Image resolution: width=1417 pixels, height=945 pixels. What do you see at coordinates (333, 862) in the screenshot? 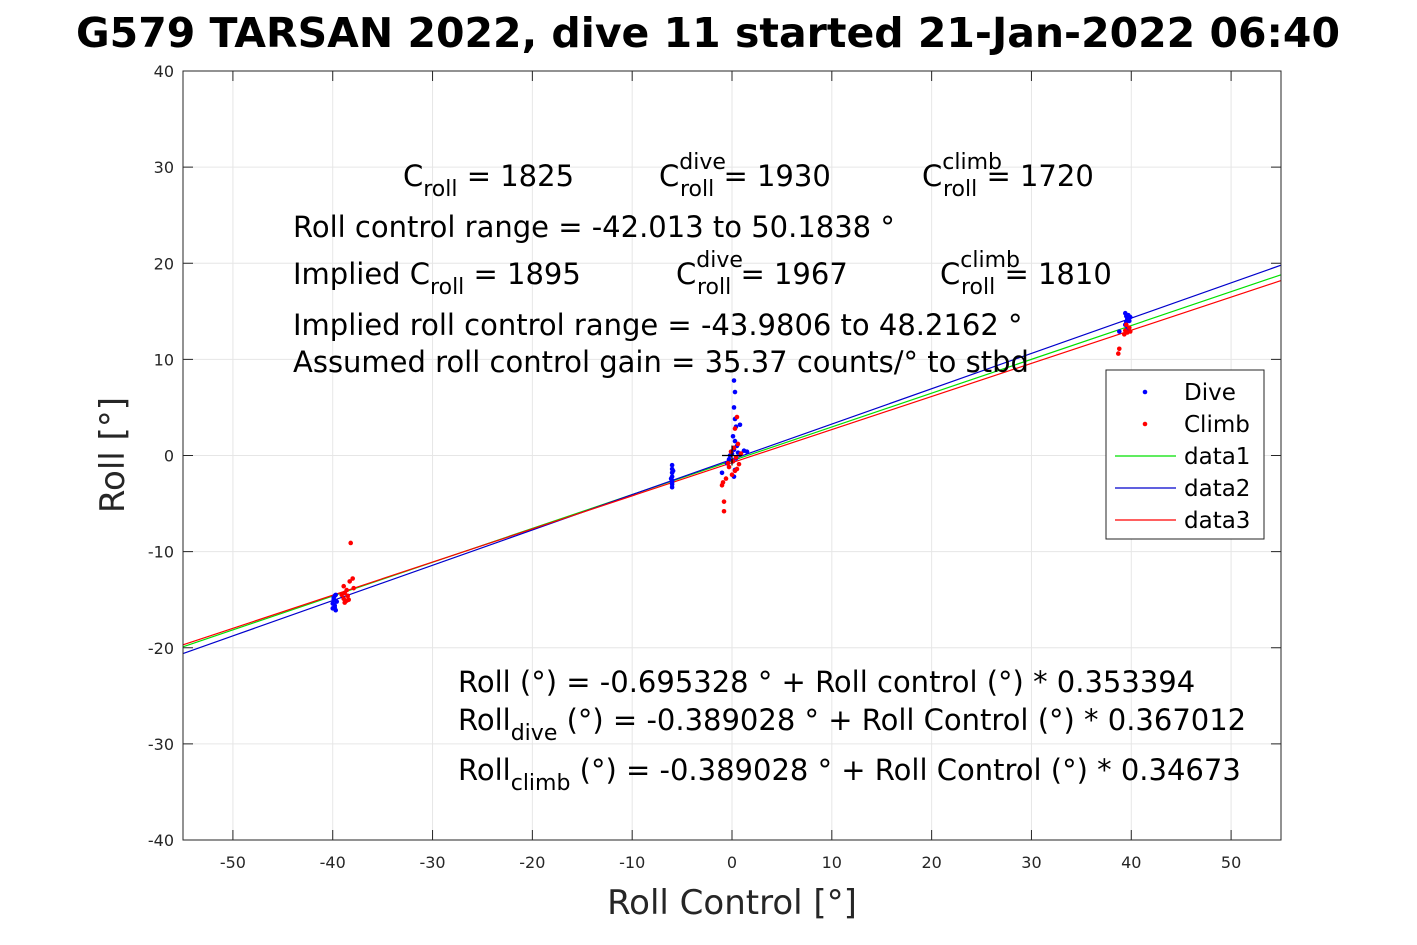
I see `x-tick-label: -40` at bounding box center [333, 862].